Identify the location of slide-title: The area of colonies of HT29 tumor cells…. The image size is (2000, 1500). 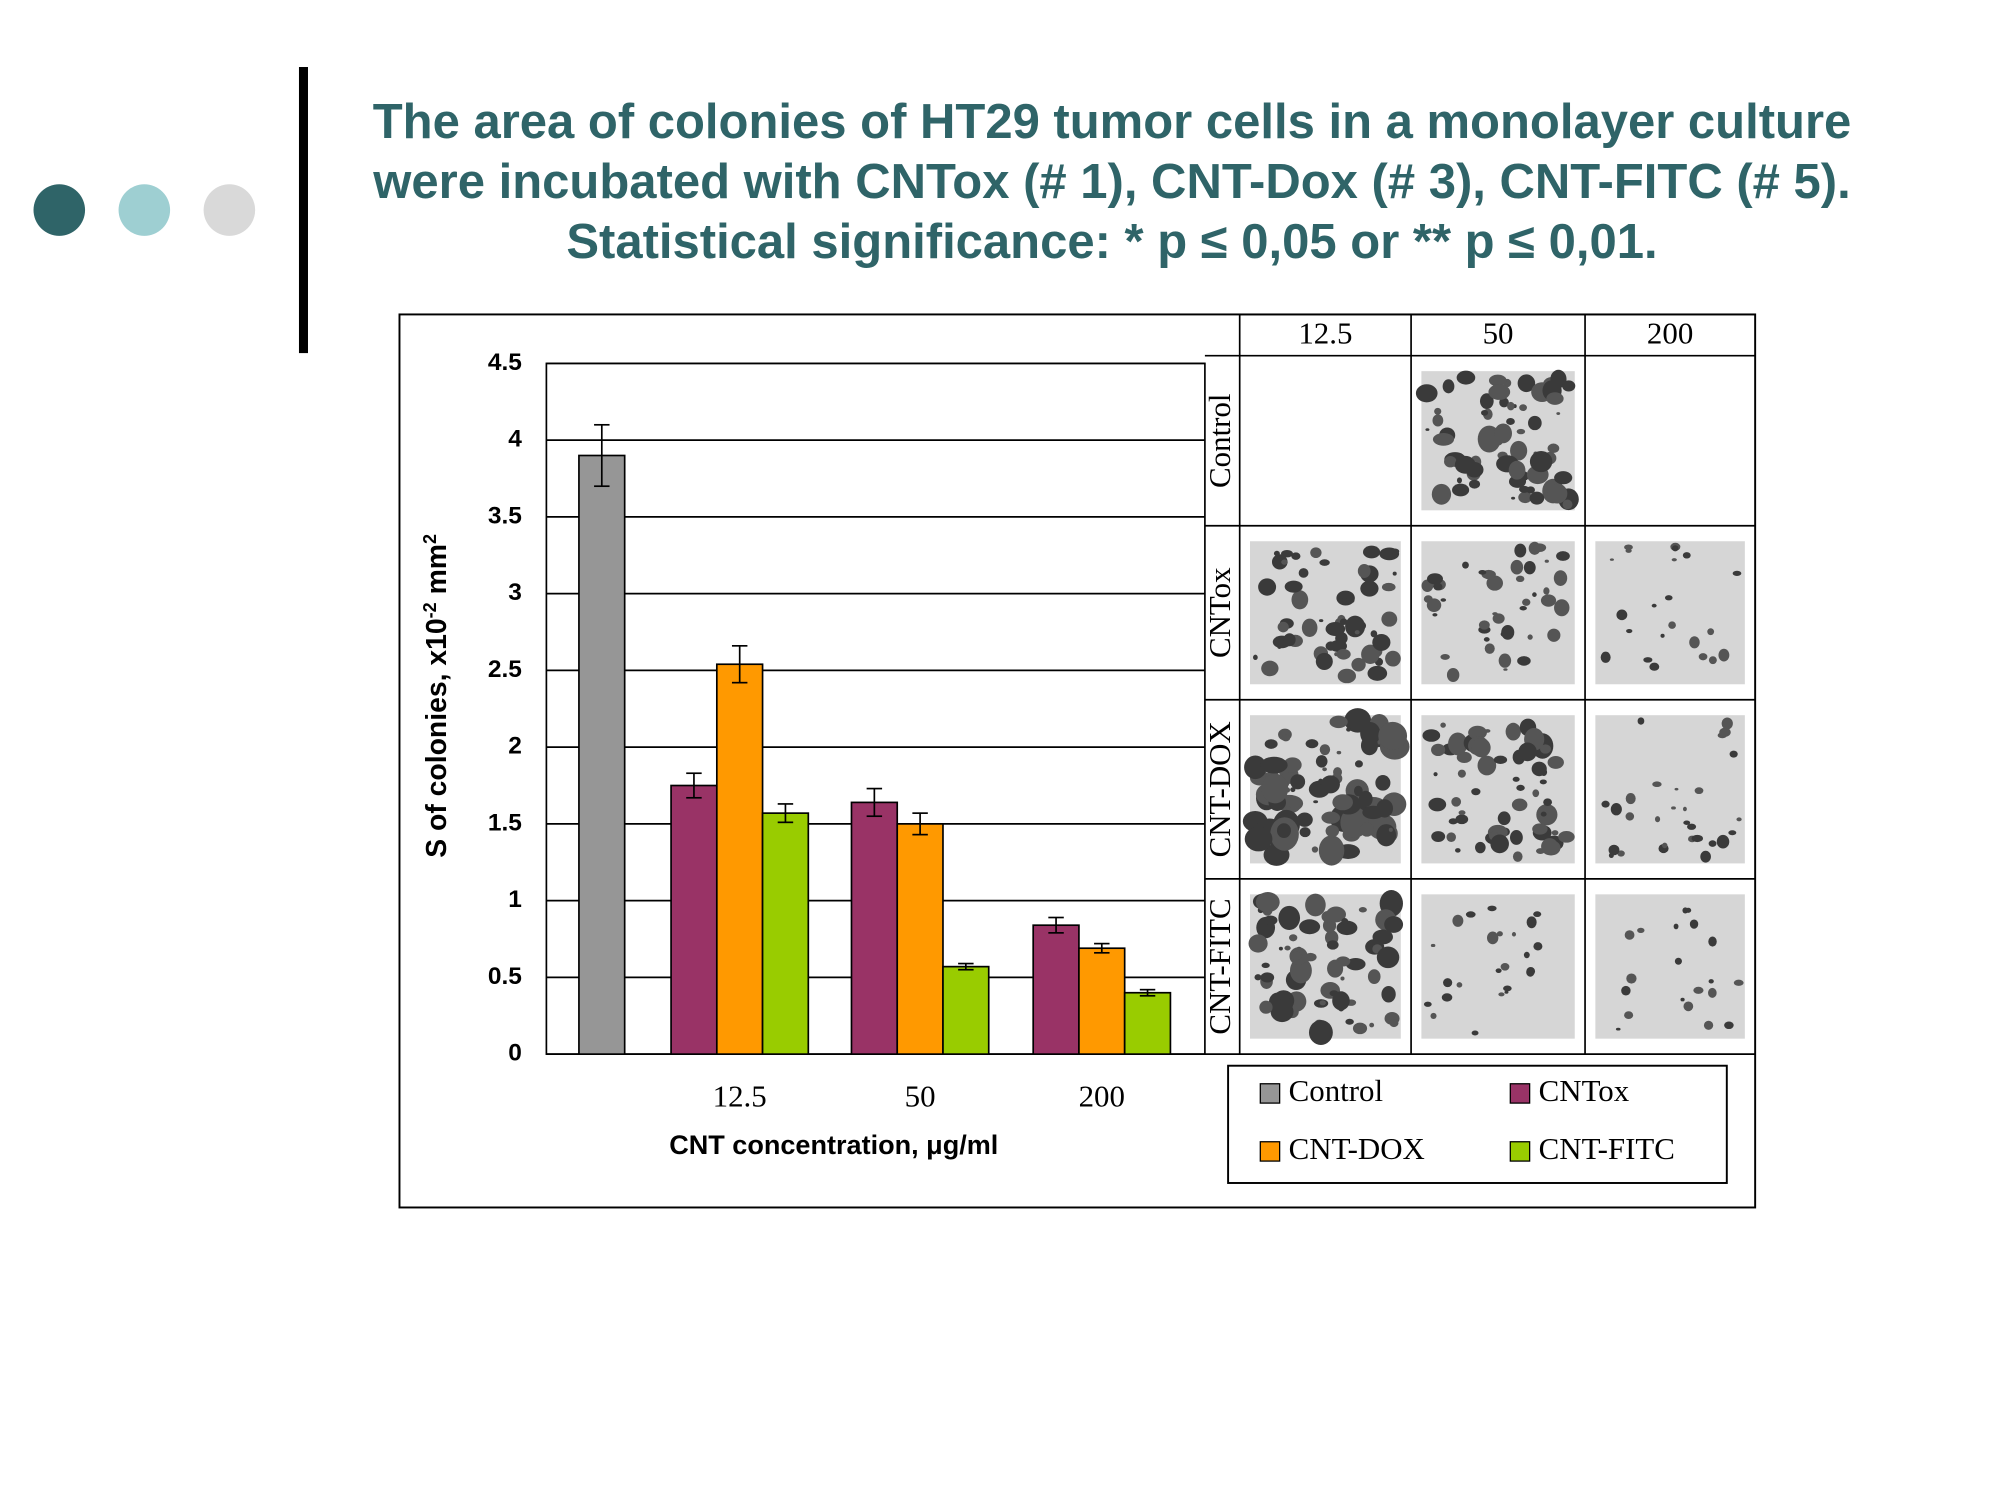
(1112, 182).